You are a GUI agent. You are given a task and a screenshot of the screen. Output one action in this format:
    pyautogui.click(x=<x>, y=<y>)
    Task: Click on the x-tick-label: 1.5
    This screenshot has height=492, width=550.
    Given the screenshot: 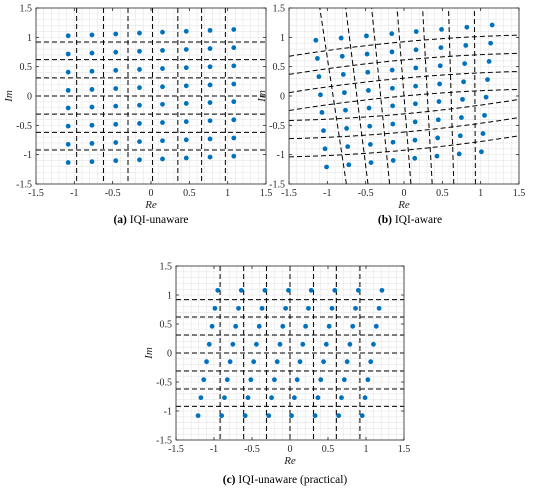 What is the action you would take?
    pyautogui.click(x=404, y=449)
    